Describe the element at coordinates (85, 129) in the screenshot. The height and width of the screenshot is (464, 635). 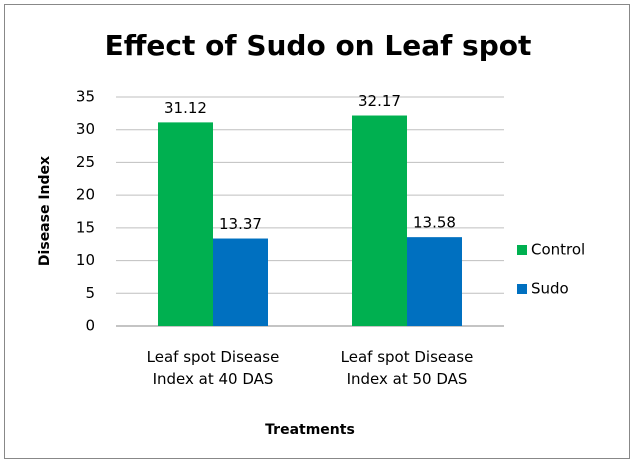
I see `y-tick-label: 30` at that location.